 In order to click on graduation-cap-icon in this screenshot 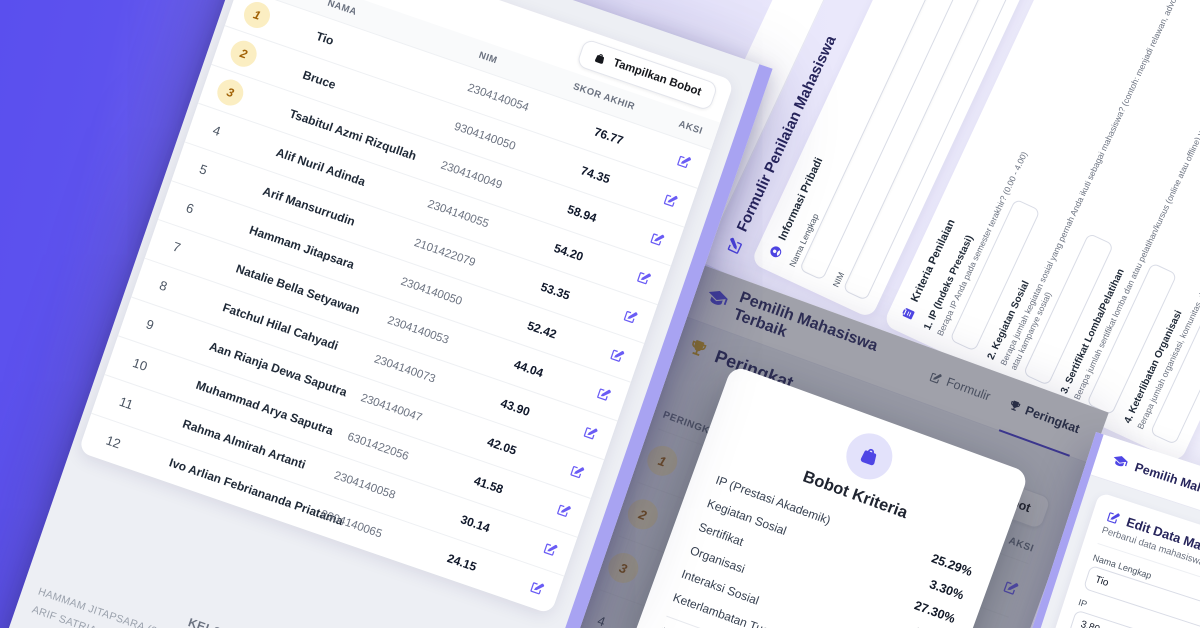, I will do `click(1120, 461)`.